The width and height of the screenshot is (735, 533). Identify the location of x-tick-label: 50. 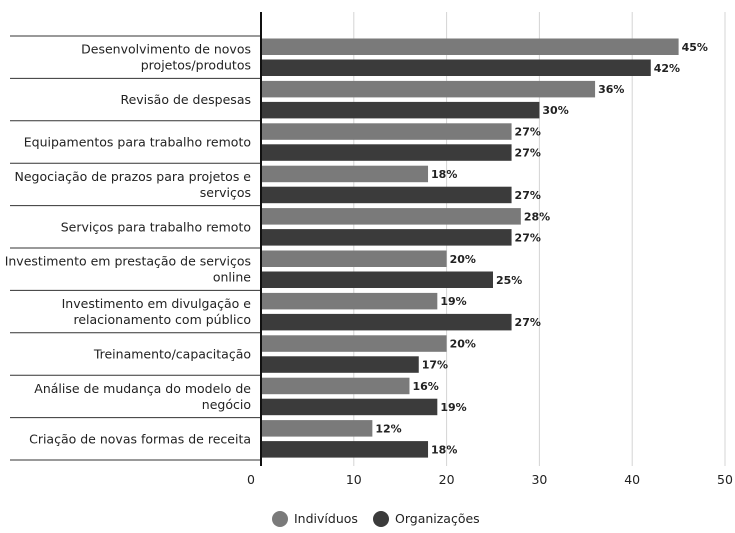
(725, 479).